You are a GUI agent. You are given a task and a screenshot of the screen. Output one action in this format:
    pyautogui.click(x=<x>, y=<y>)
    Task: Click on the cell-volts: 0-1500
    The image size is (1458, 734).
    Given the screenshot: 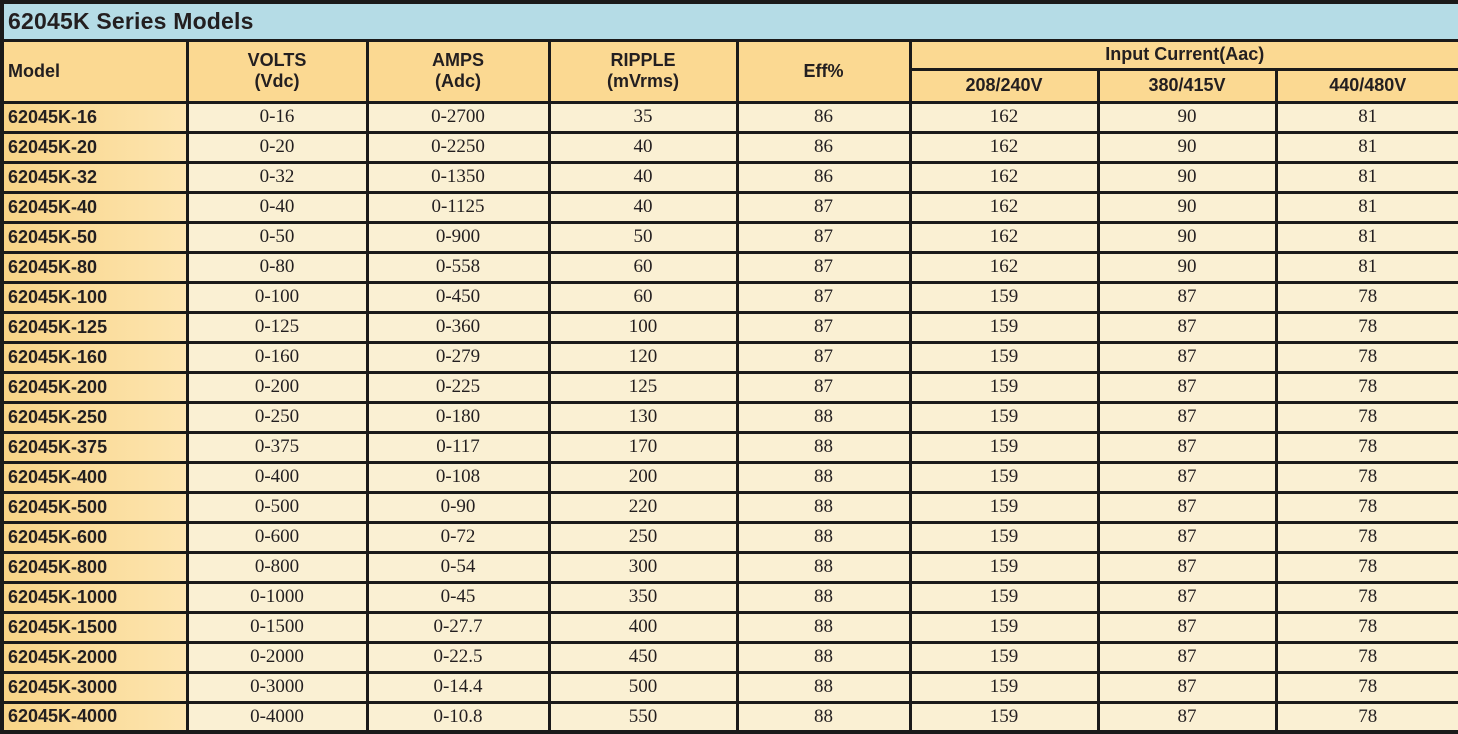 What is the action you would take?
    pyautogui.click(x=277, y=627)
    